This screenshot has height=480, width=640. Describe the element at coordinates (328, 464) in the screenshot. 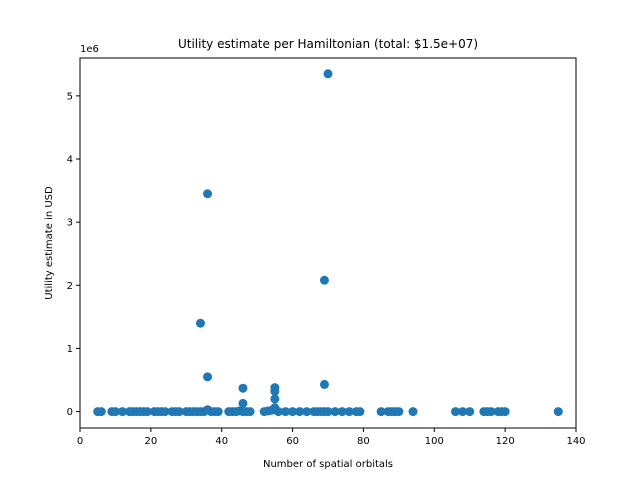

I see `x-axis-label: Number of spatial orbitals` at that location.